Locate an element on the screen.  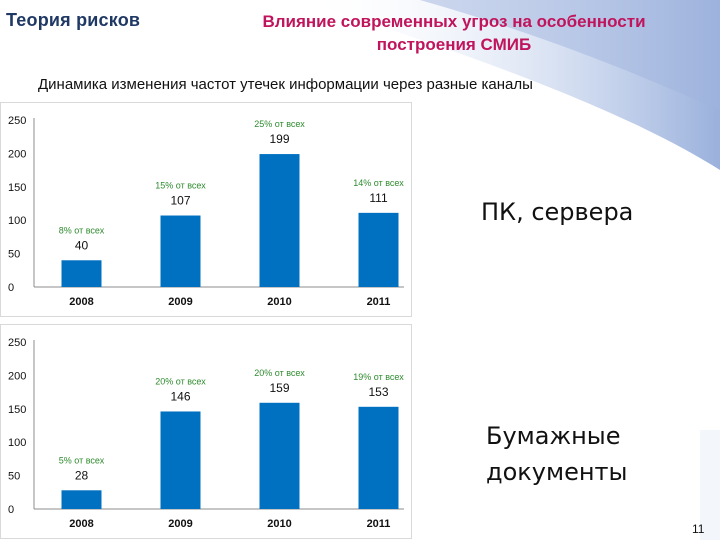
channel-label-paper-documents: Бумажные документы is located at coordinates (556, 454).